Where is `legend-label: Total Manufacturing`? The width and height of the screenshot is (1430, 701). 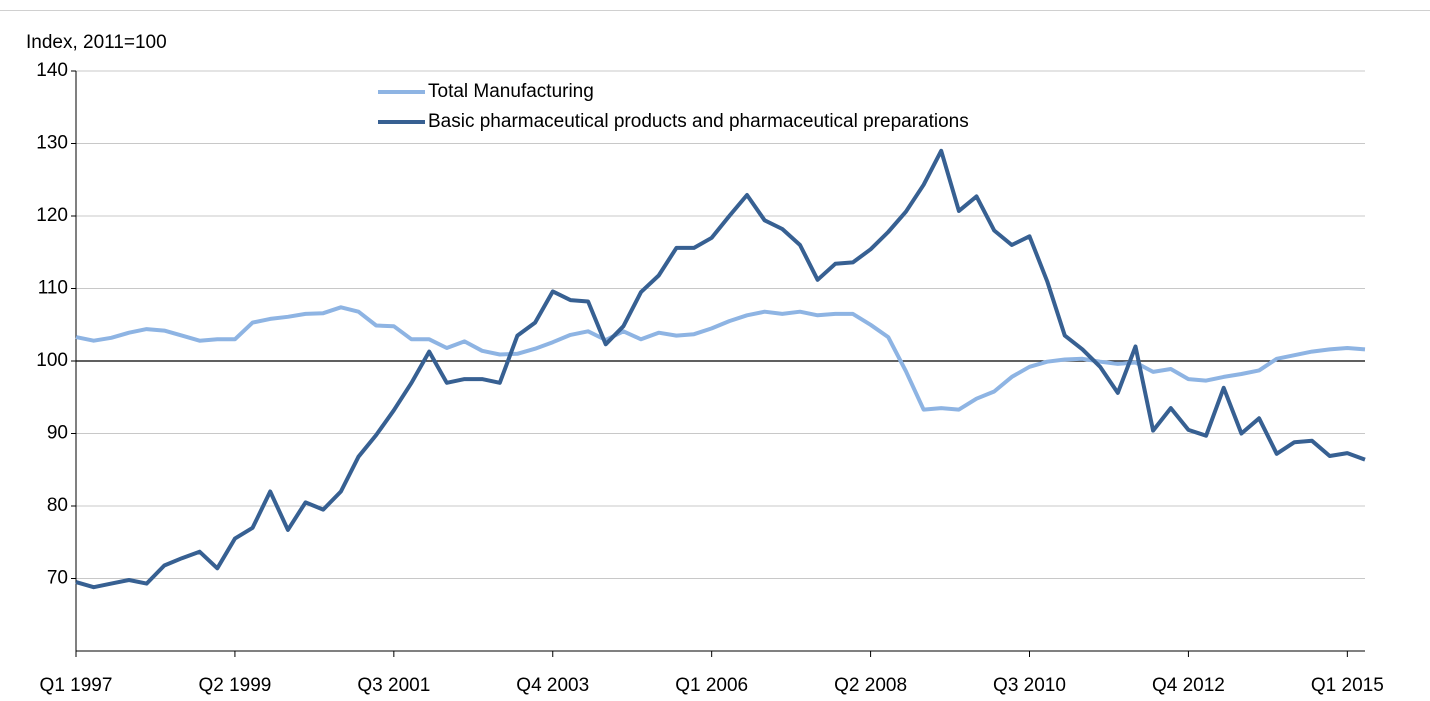 legend-label: Total Manufacturing is located at coordinates (511, 91).